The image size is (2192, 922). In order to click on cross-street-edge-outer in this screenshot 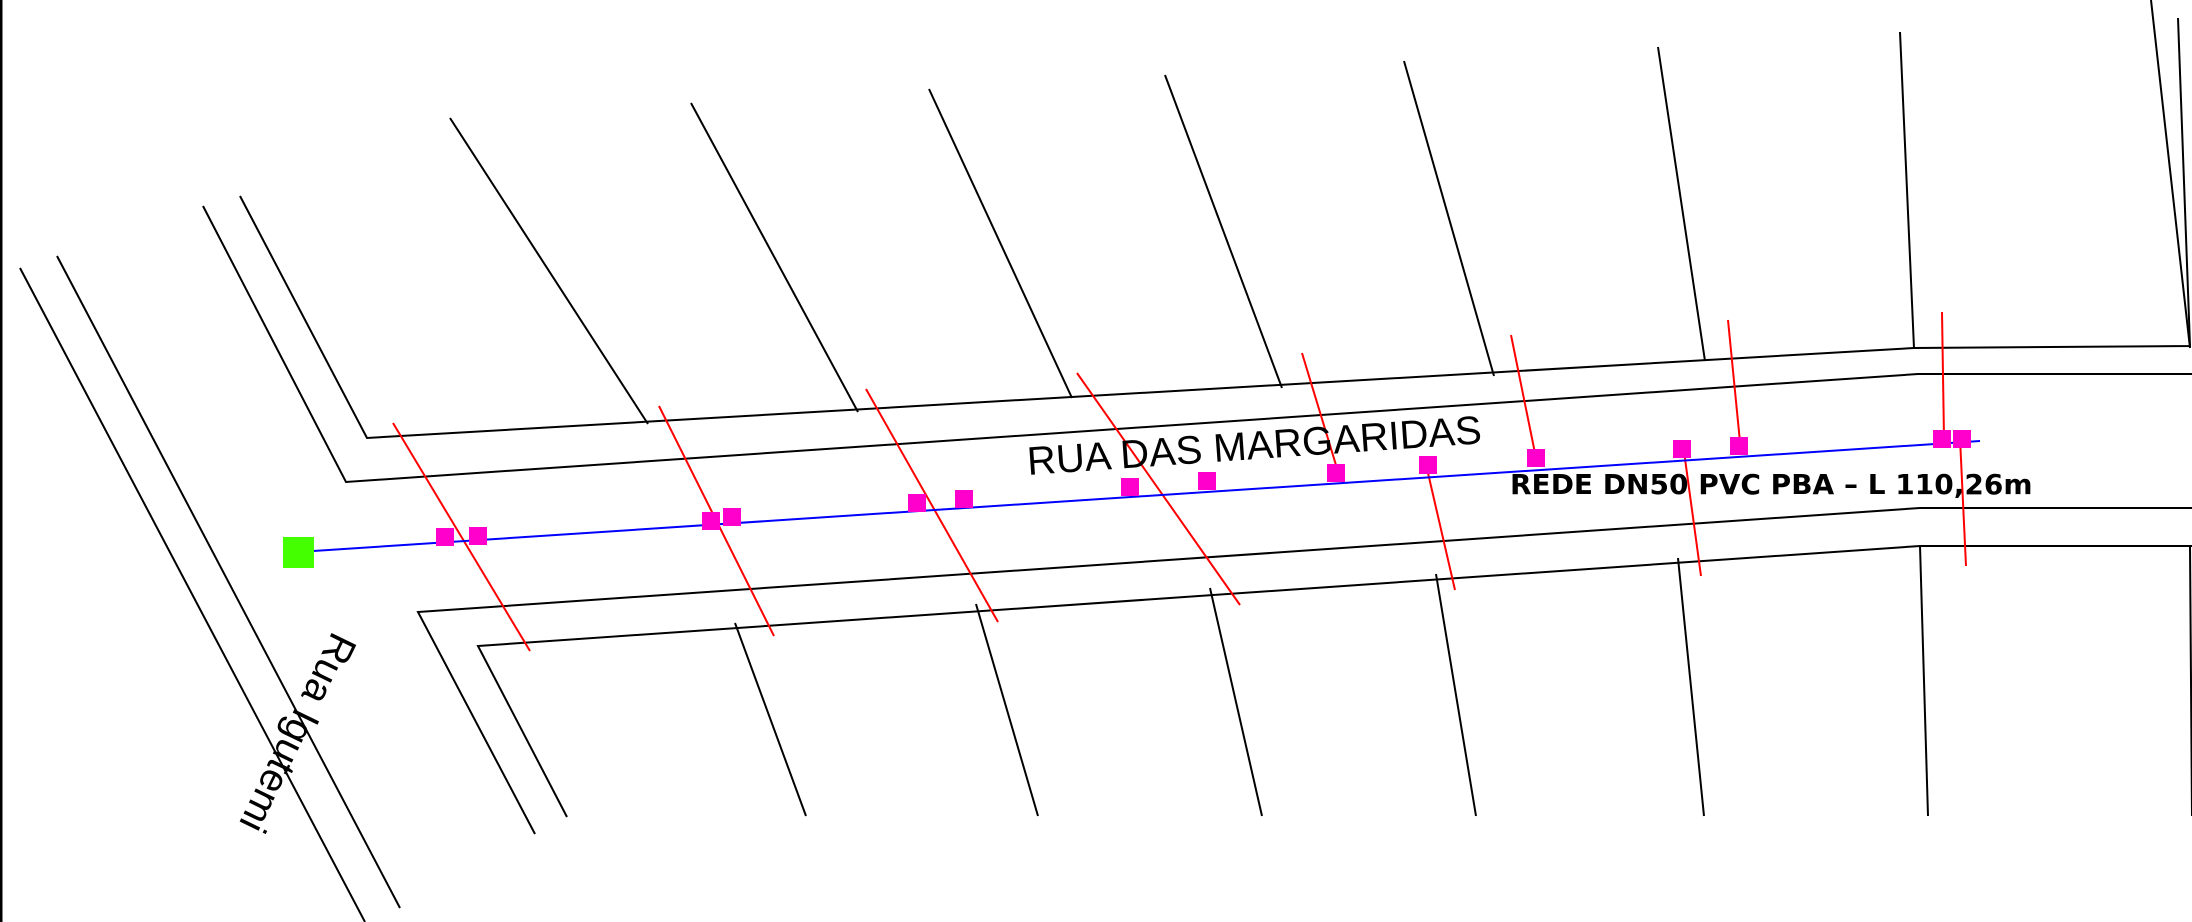, I will do `click(192, 594)`.